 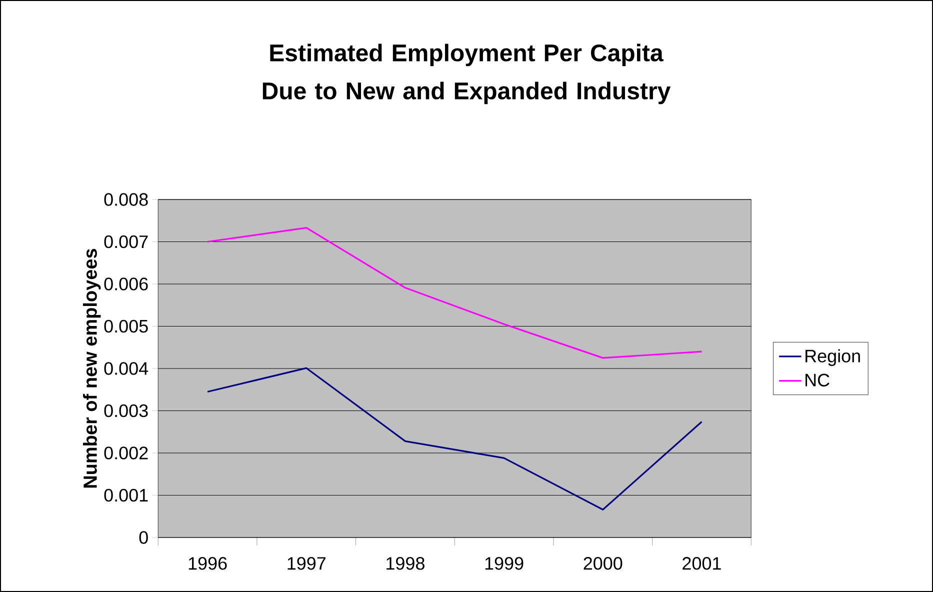 What do you see at coordinates (91, 368) in the screenshot?
I see `y-axis-title: Number of new employees` at bounding box center [91, 368].